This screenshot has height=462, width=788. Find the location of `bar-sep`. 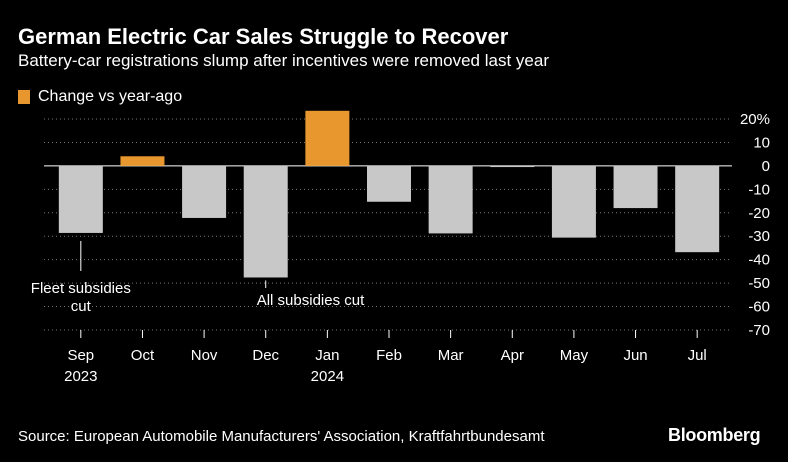

bar-sep is located at coordinates (80, 199).